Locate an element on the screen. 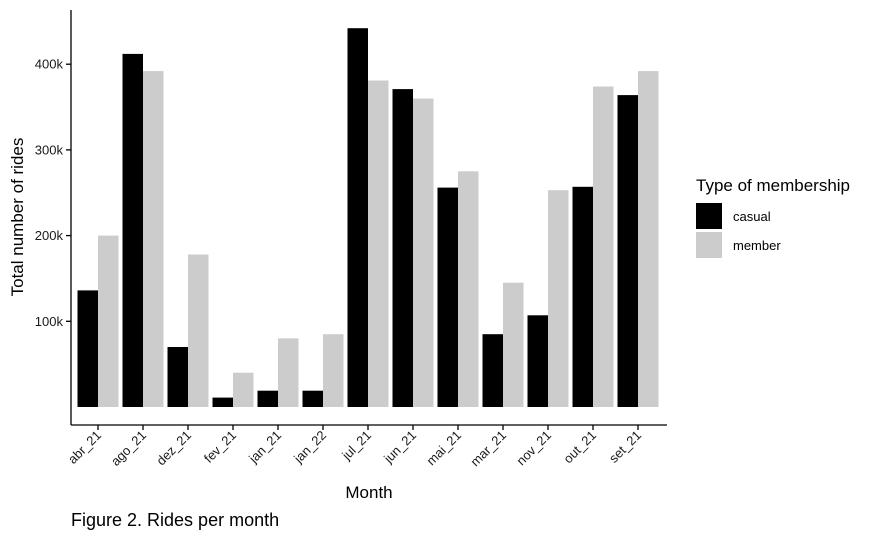 This screenshot has width=875, height=540. x-tick-label: set_21 is located at coordinates (625, 447).